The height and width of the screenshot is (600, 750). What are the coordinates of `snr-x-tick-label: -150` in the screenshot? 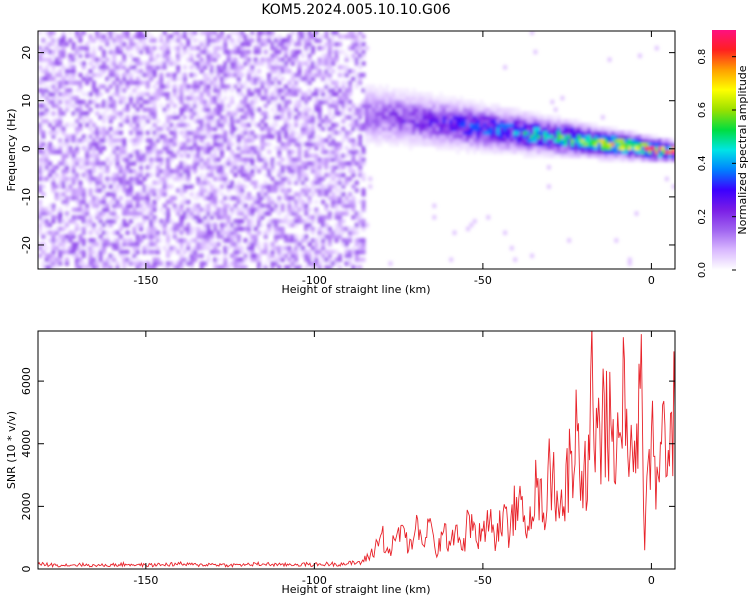 It's located at (145, 580).